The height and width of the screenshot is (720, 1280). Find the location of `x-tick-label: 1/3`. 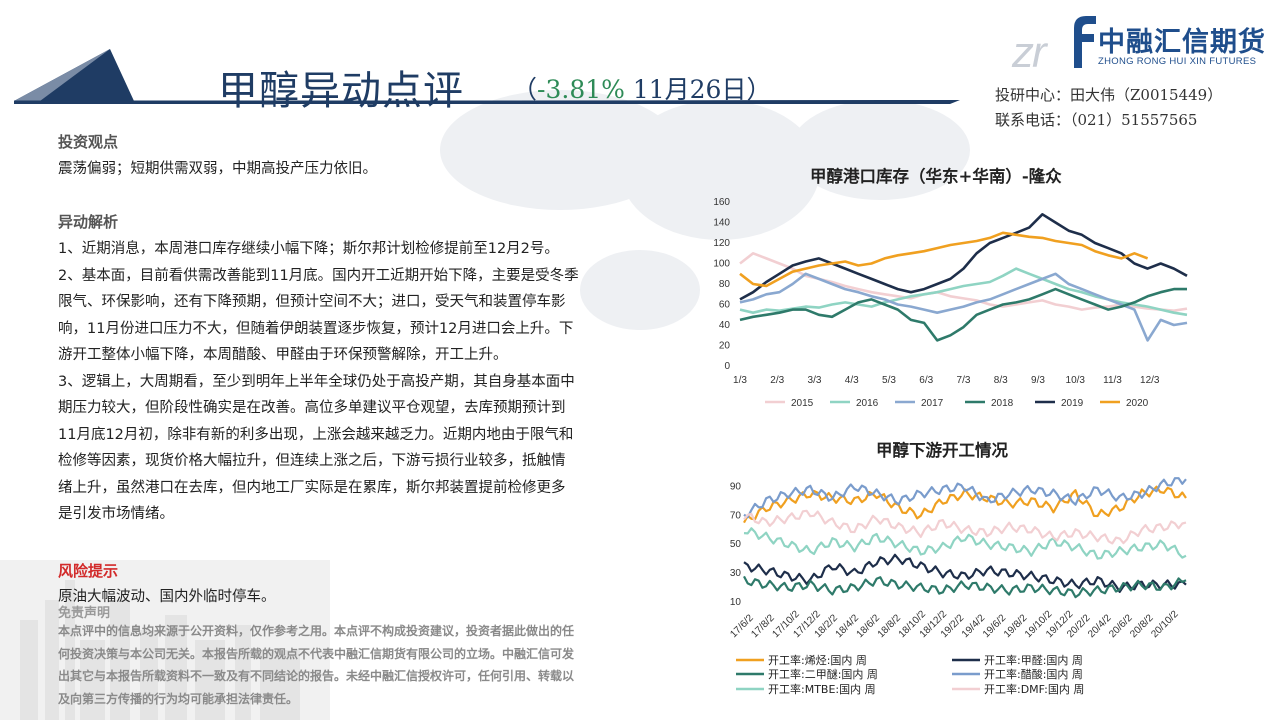

x-tick-label: 1/3 is located at coordinates (740, 380).